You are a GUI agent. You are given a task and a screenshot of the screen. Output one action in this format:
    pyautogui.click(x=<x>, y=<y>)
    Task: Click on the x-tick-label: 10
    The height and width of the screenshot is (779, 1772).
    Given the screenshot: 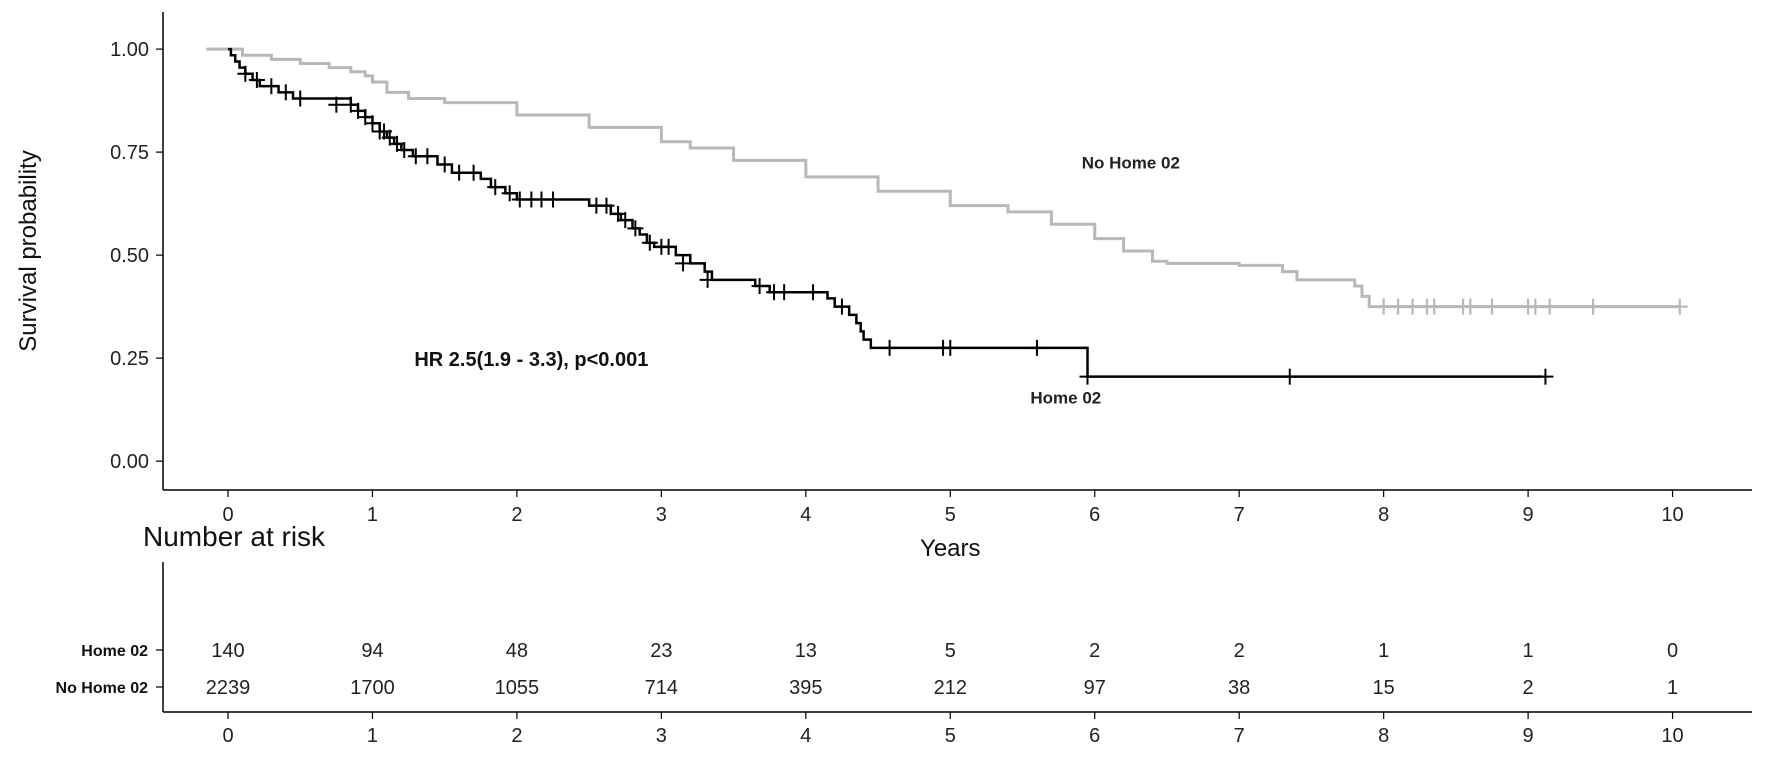 What is the action you would take?
    pyautogui.click(x=1672, y=515)
    